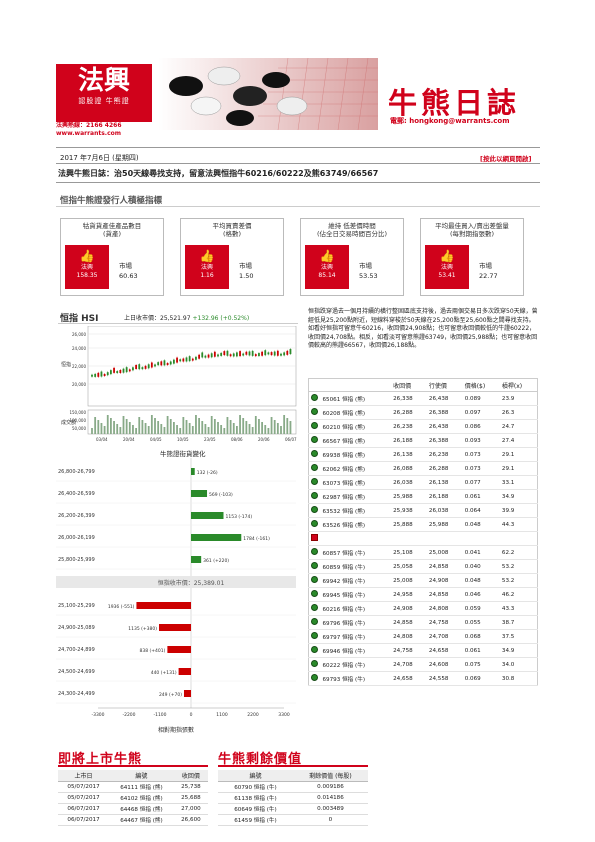 This screenshot has width=595, height=842. Describe the element at coordinates (409, 552) in the screenshot. I see `table-cell: 25,108` at that location.